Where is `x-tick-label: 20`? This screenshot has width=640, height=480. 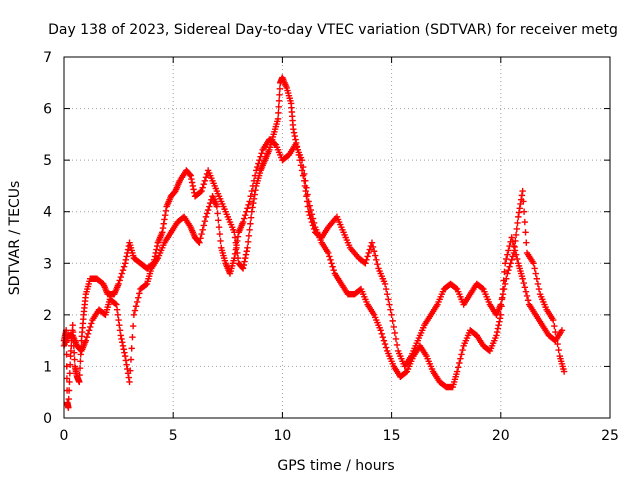 x-tick-label: 20 is located at coordinates (501, 436).